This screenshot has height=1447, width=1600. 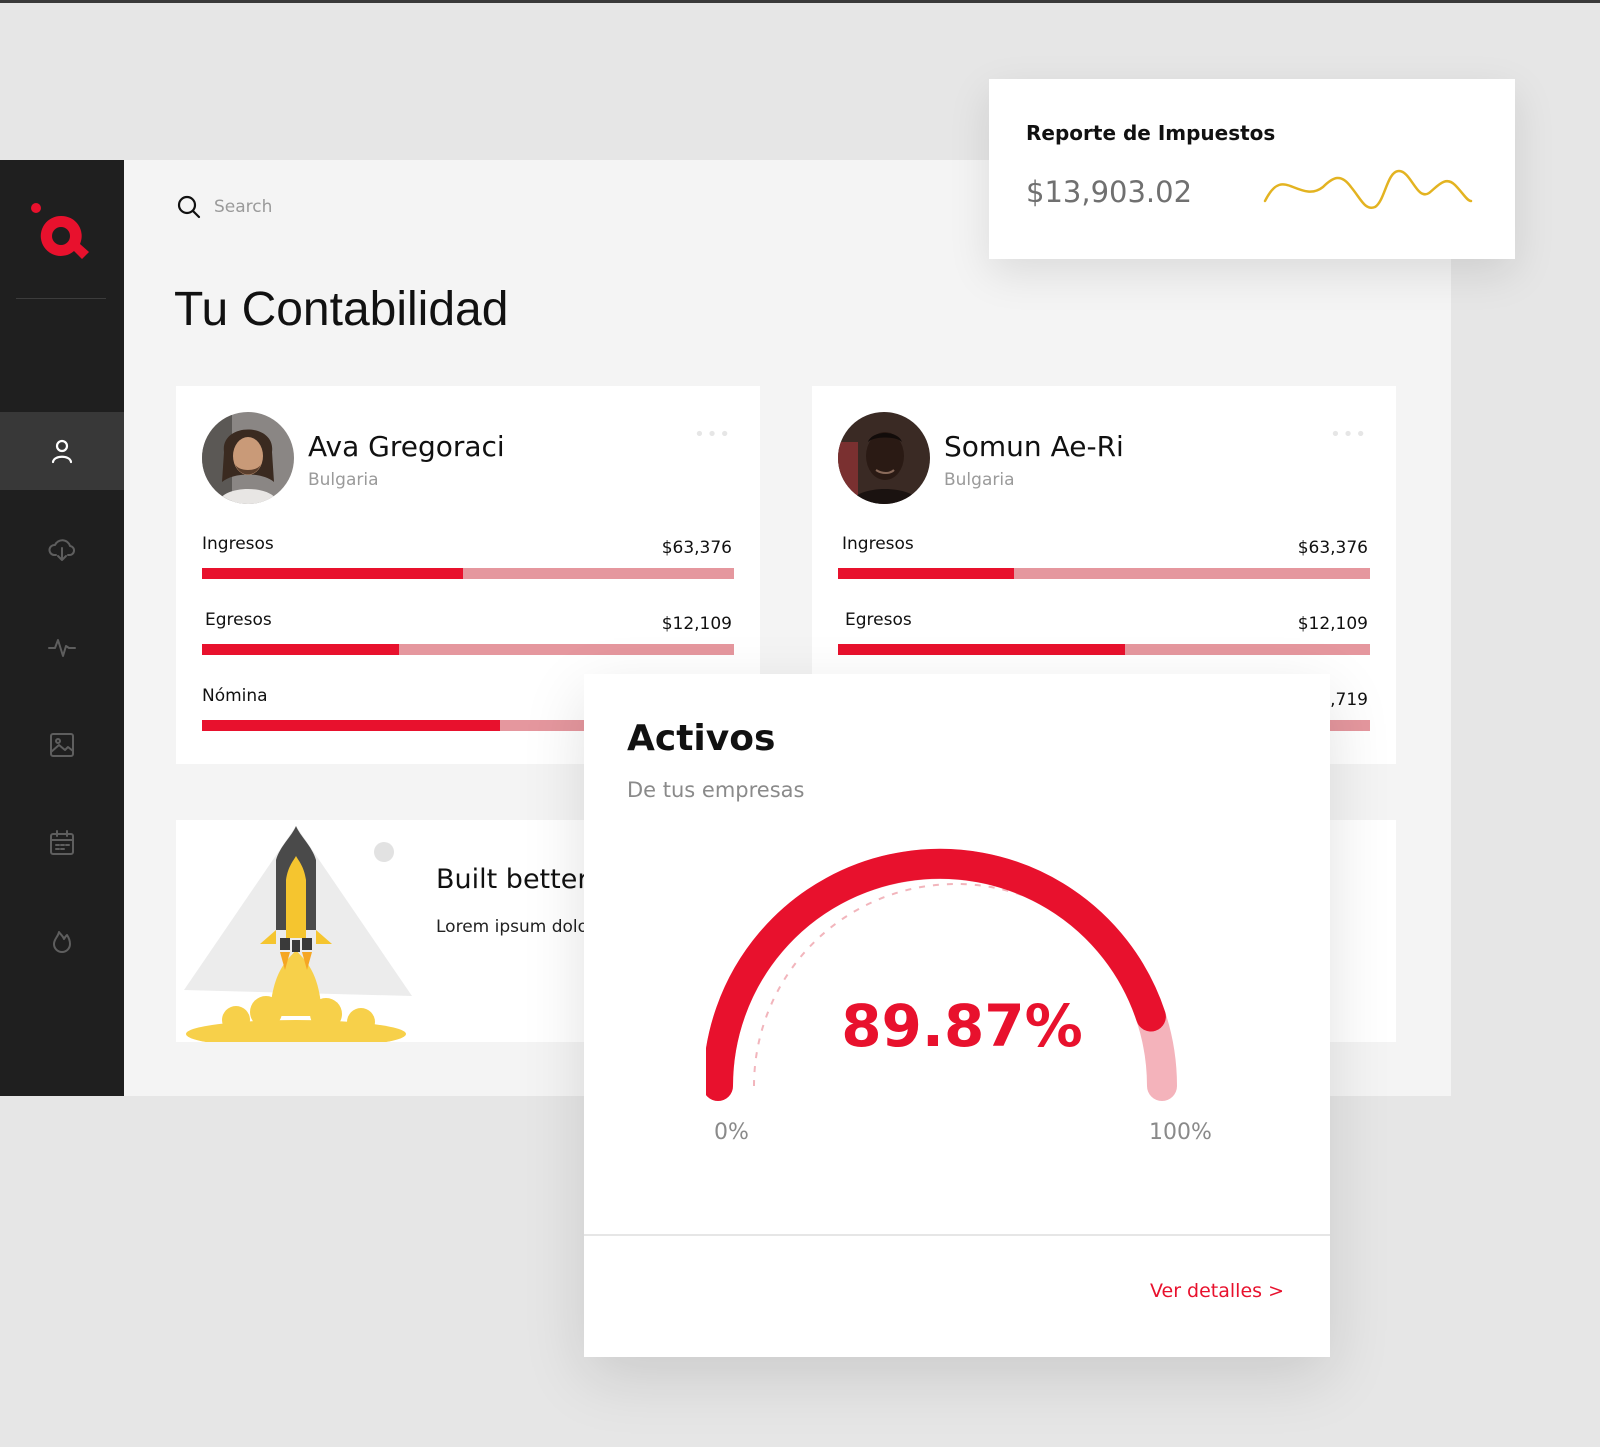 I want to click on tax-sparkline, so click(x=1368, y=189).